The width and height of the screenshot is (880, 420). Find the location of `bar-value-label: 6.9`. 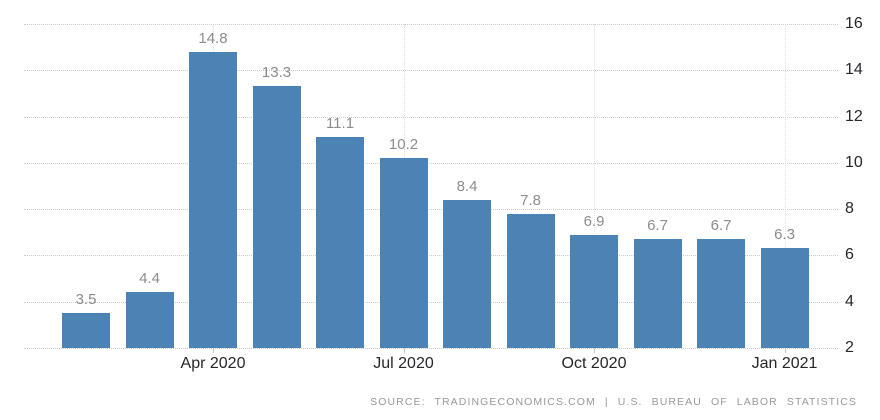

bar-value-label: 6.9 is located at coordinates (594, 221).